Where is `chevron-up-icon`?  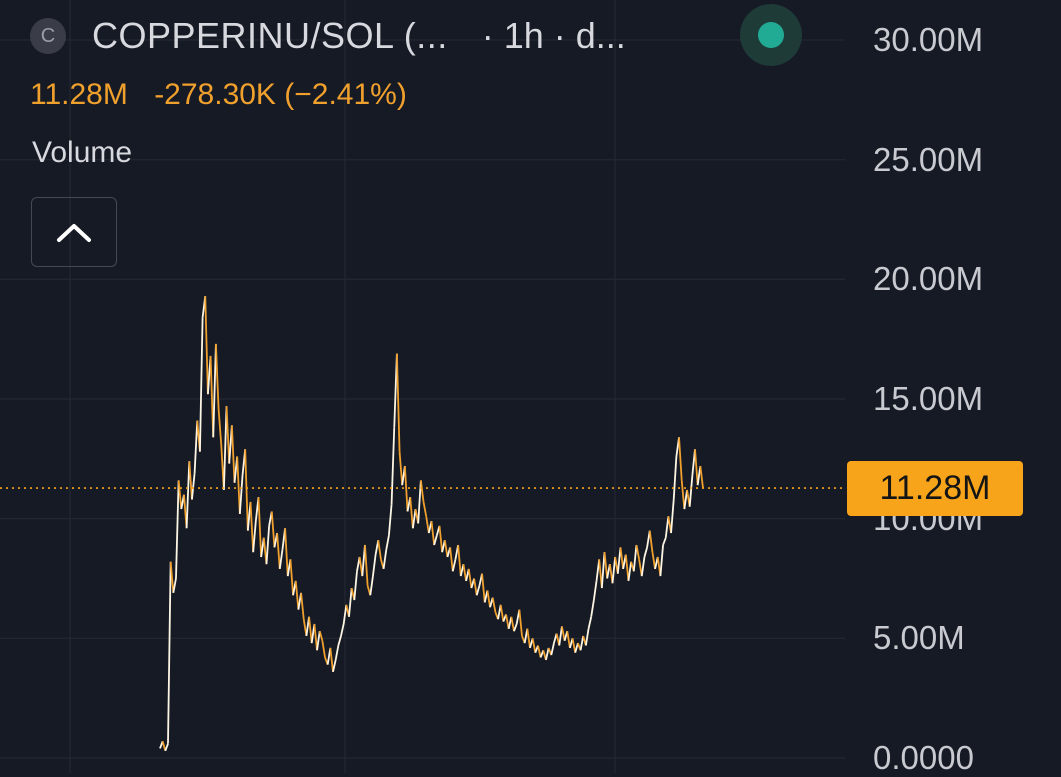 chevron-up-icon is located at coordinates (74, 233).